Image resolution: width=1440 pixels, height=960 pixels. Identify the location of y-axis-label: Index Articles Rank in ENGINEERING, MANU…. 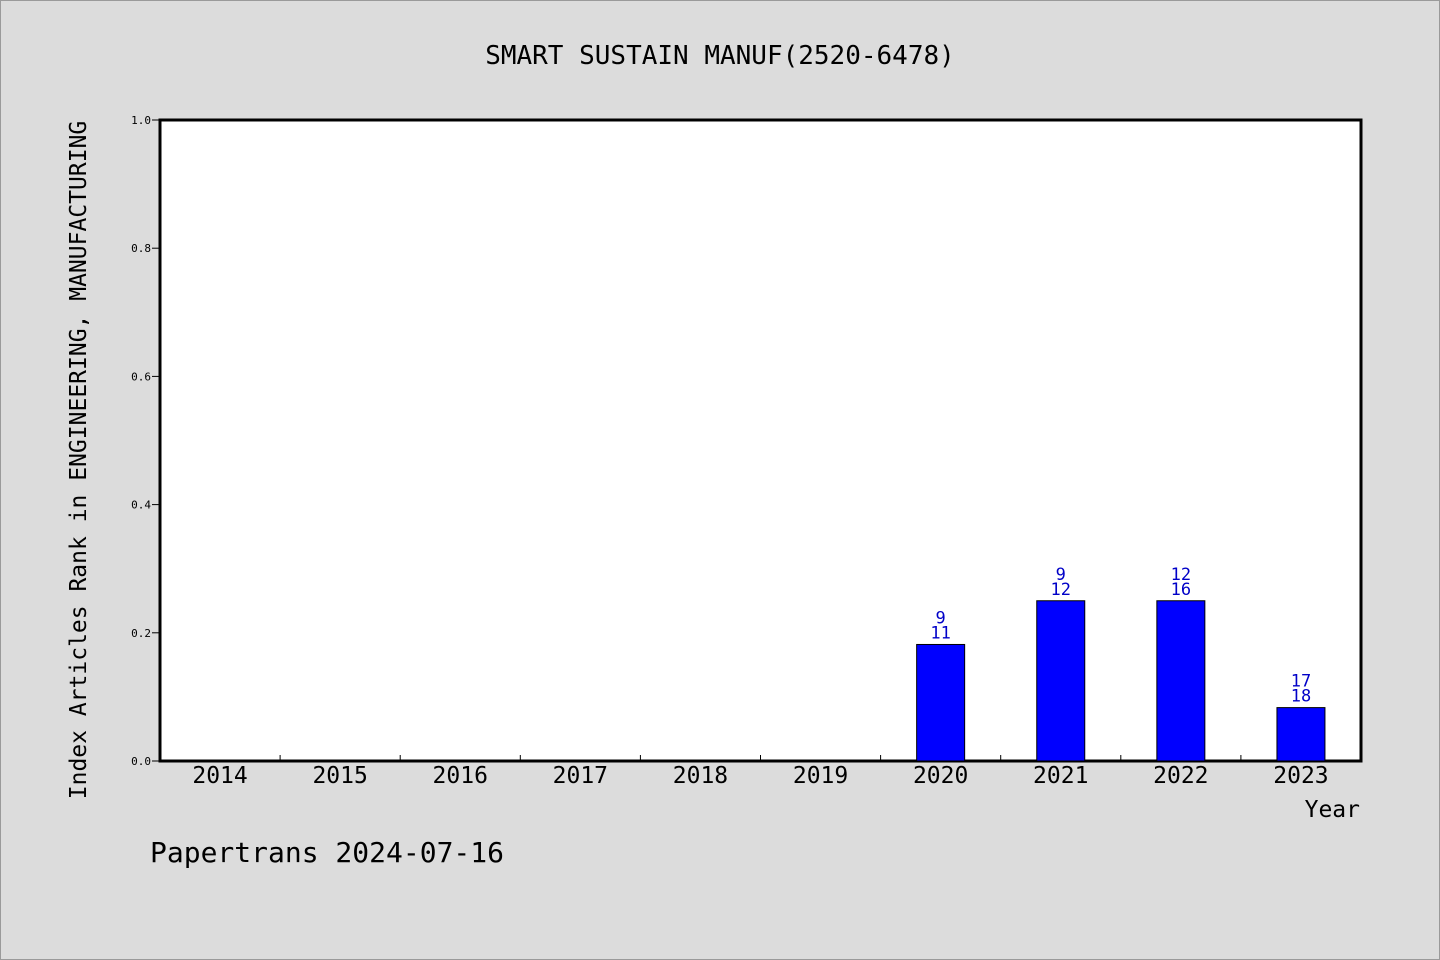
(79, 460).